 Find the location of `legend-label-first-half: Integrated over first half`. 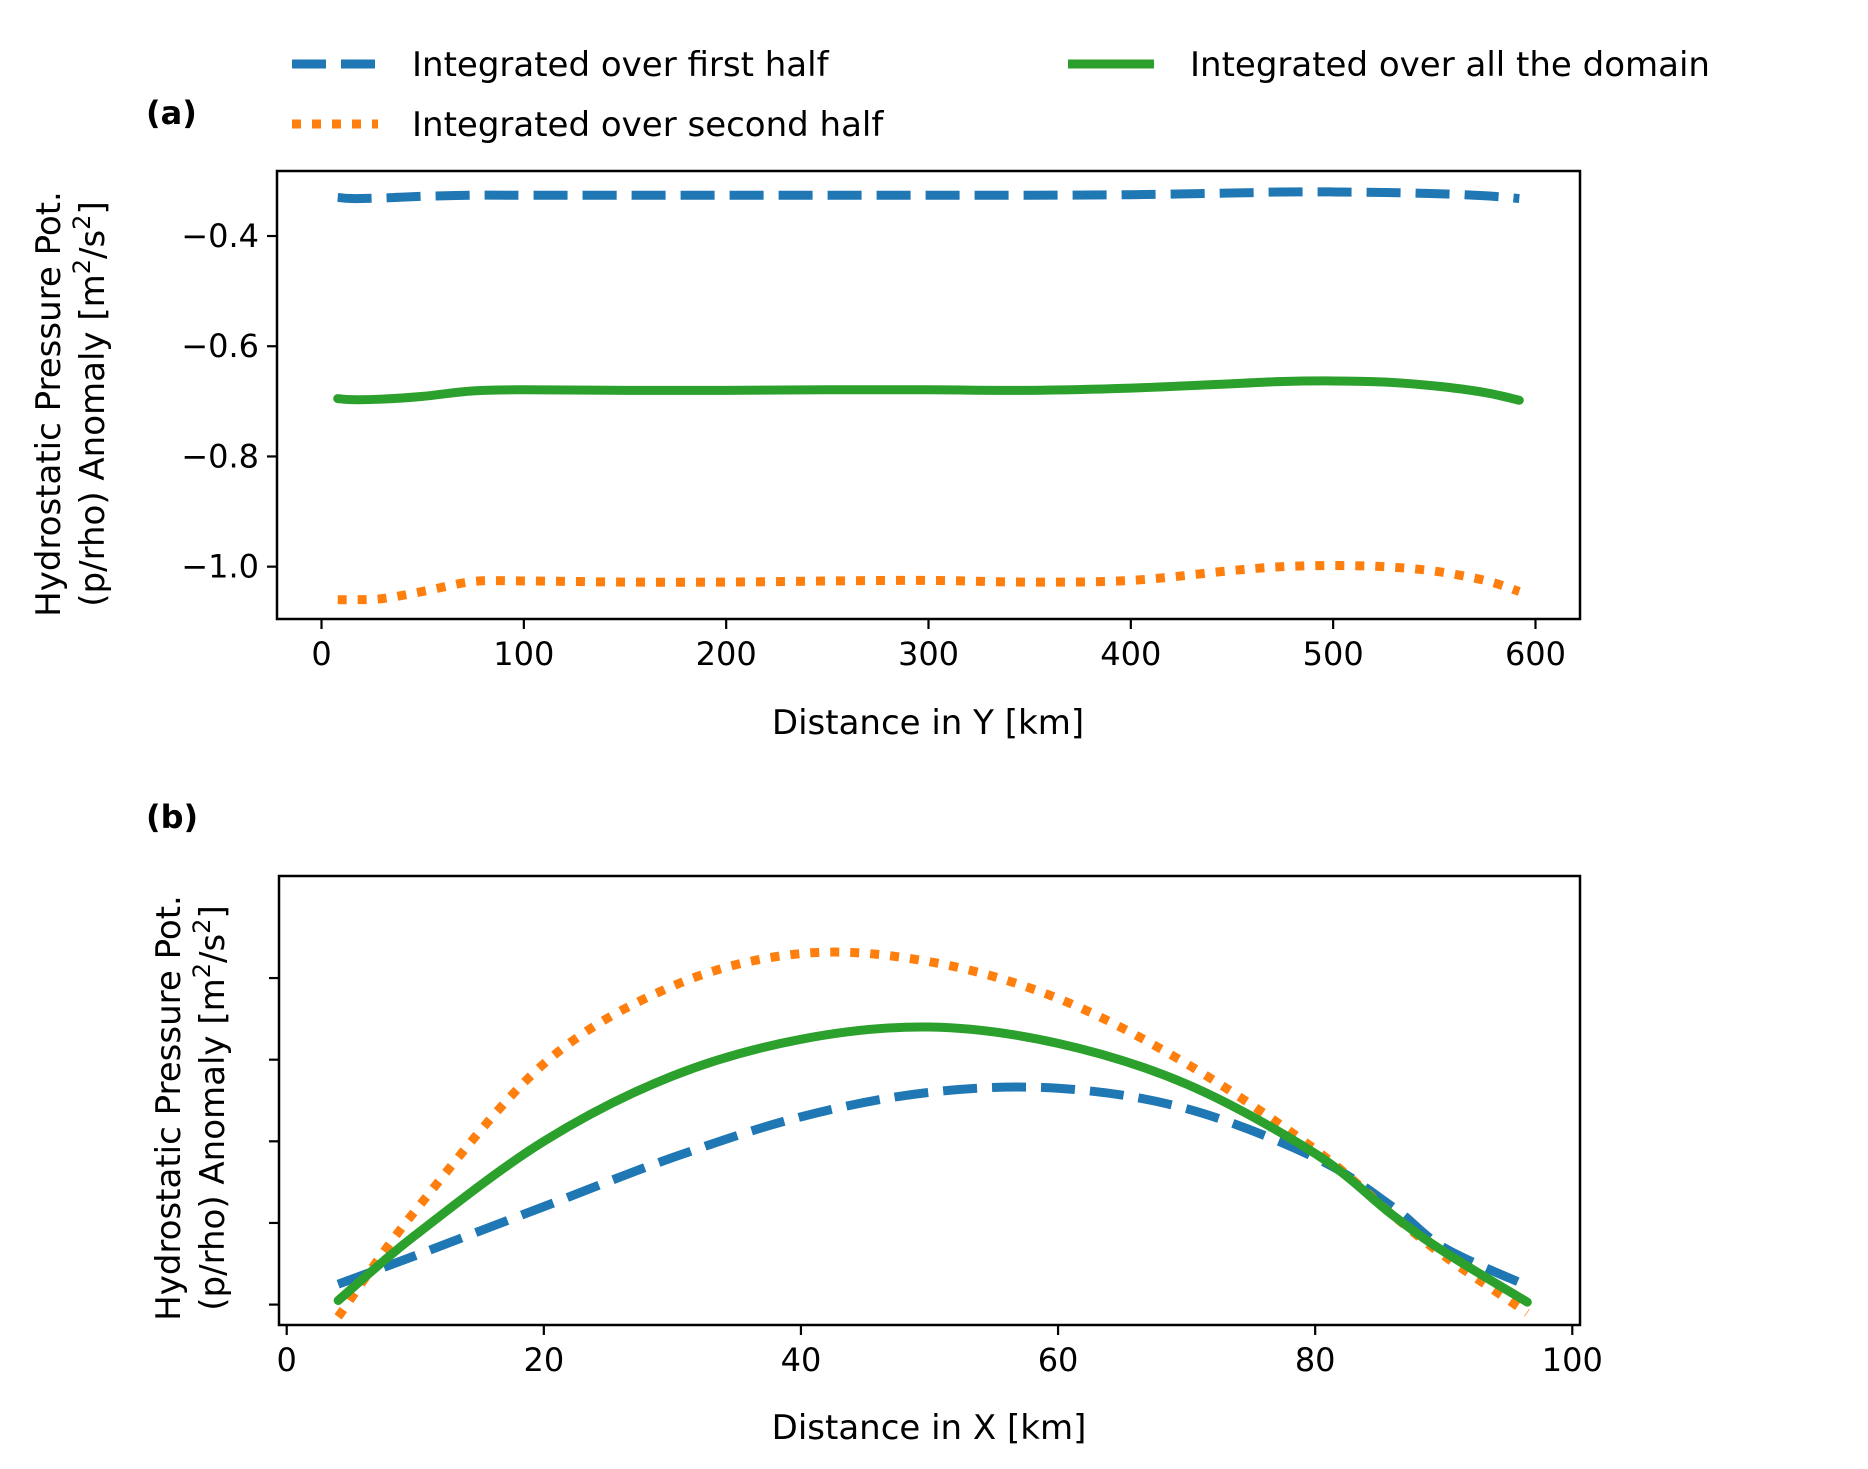

legend-label-first-half: Integrated over first half is located at coordinates (621, 65).